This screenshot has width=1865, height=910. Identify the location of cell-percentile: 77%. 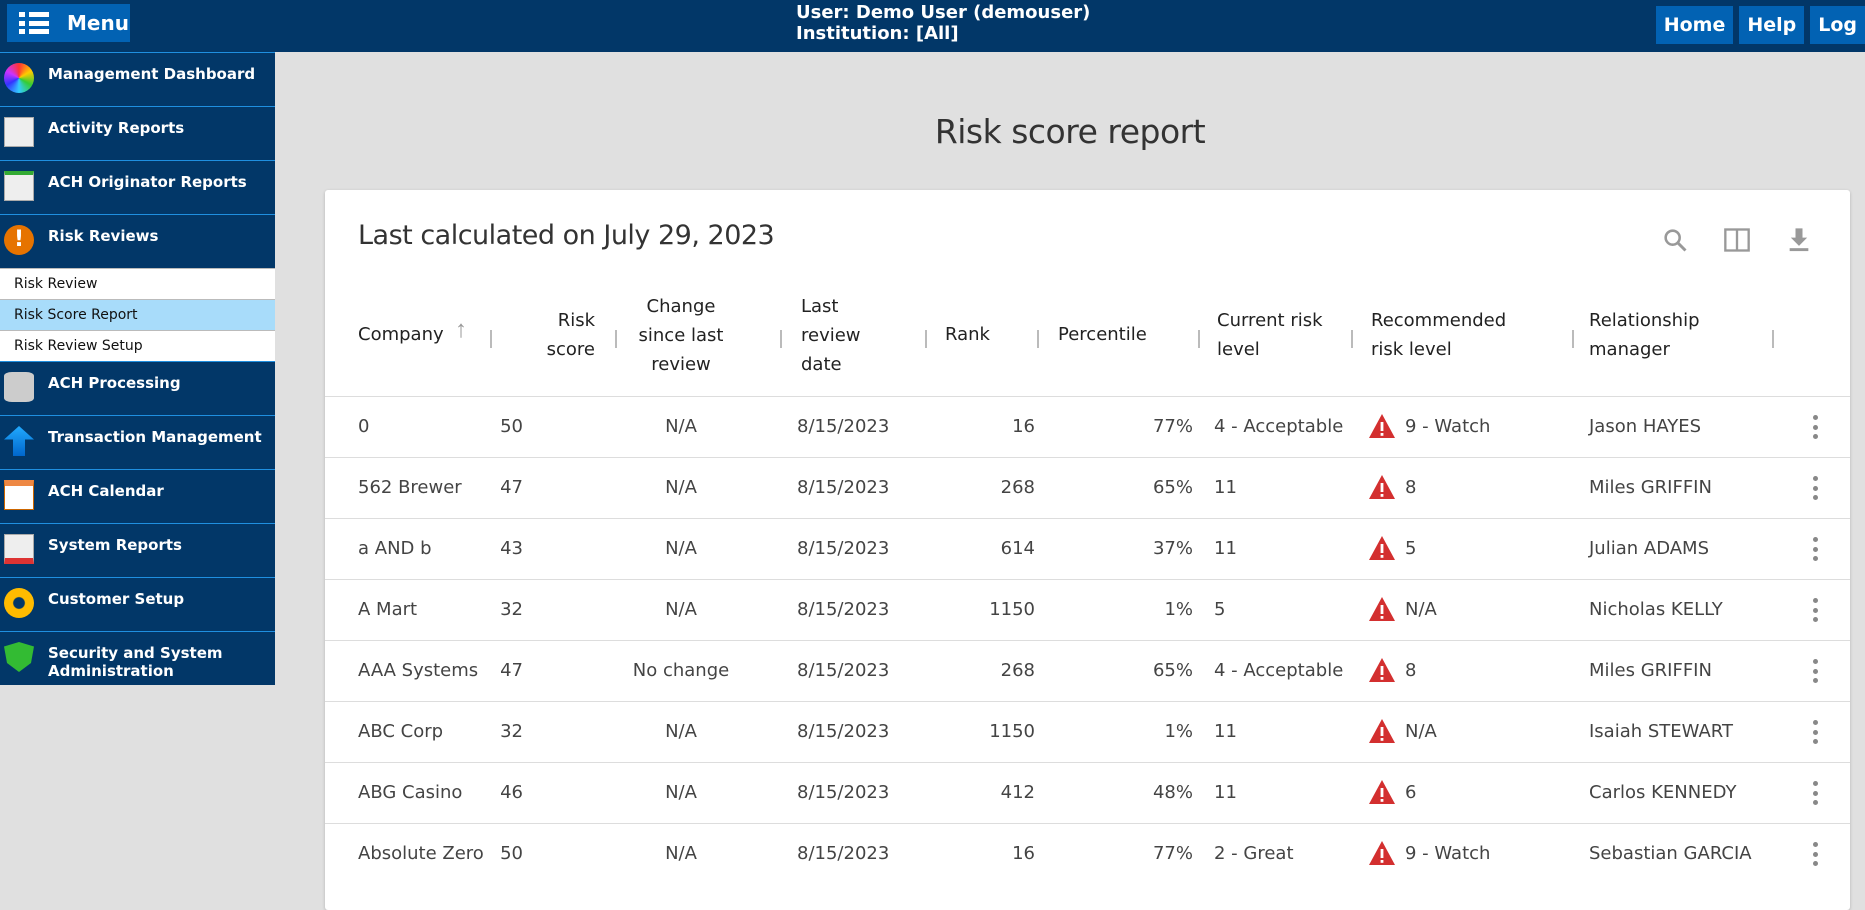
(1172, 853).